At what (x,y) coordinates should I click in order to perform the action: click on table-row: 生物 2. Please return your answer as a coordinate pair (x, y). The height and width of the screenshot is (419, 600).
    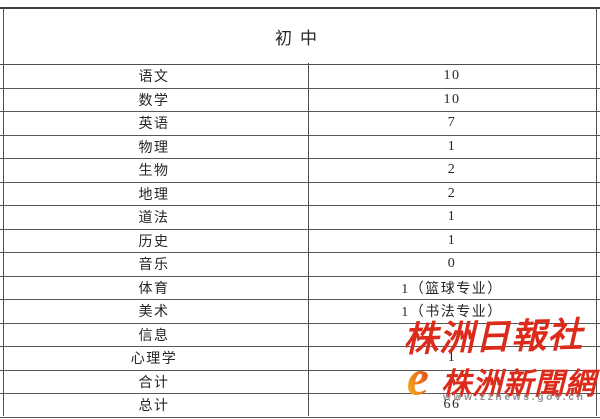
    Looking at the image, I should click on (300, 171).